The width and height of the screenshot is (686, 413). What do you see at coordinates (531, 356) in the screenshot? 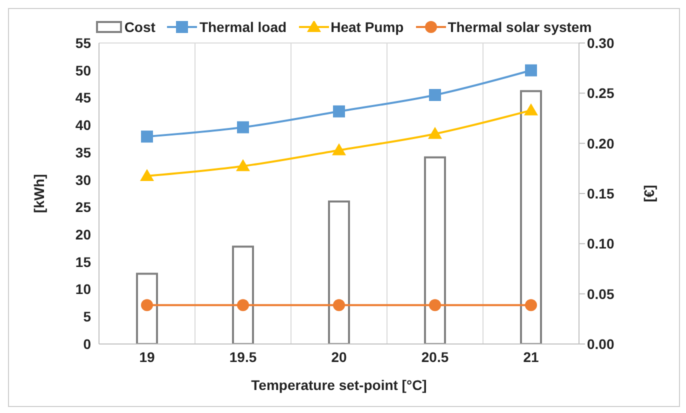
I see `x-tick-label: 21` at bounding box center [531, 356].